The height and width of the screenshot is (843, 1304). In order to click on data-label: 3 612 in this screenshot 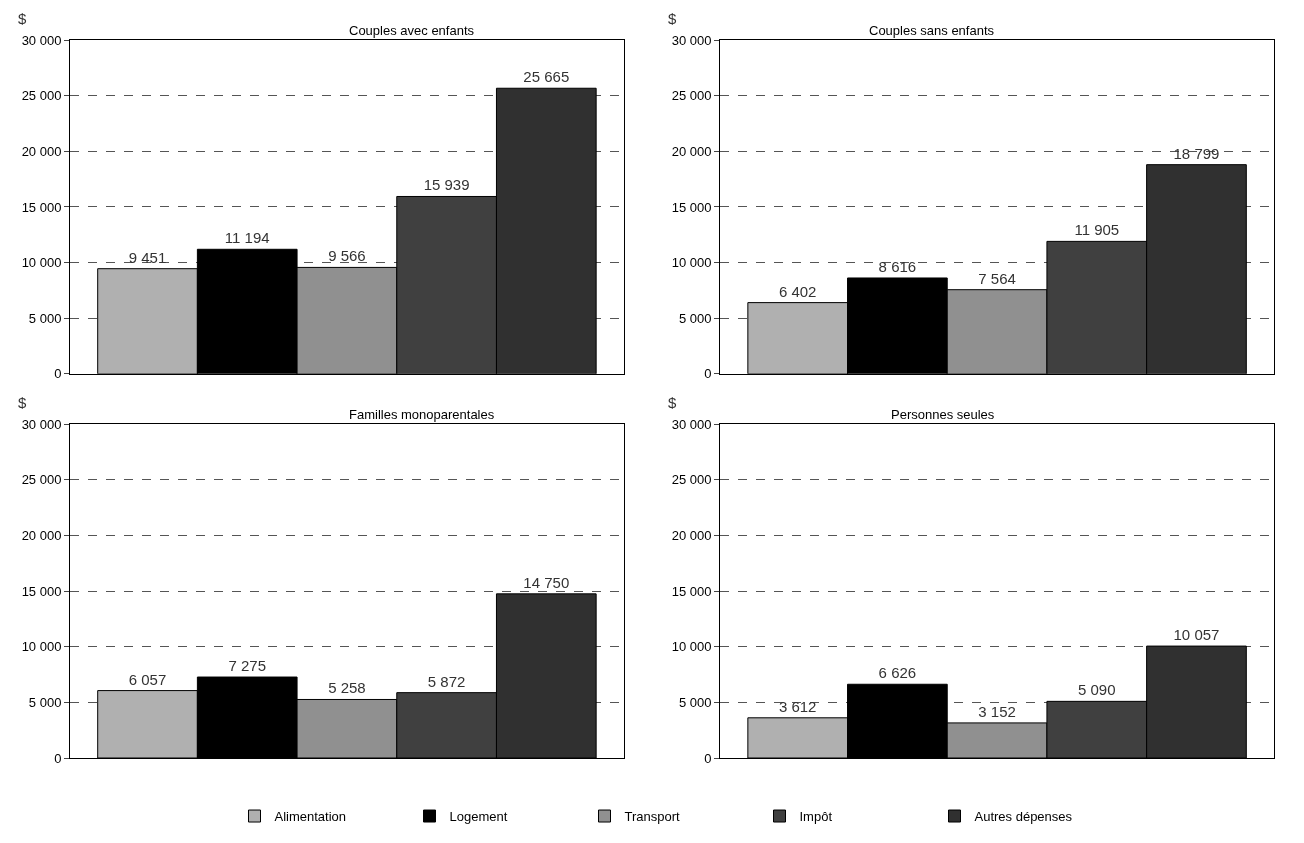, I will do `click(797, 706)`.